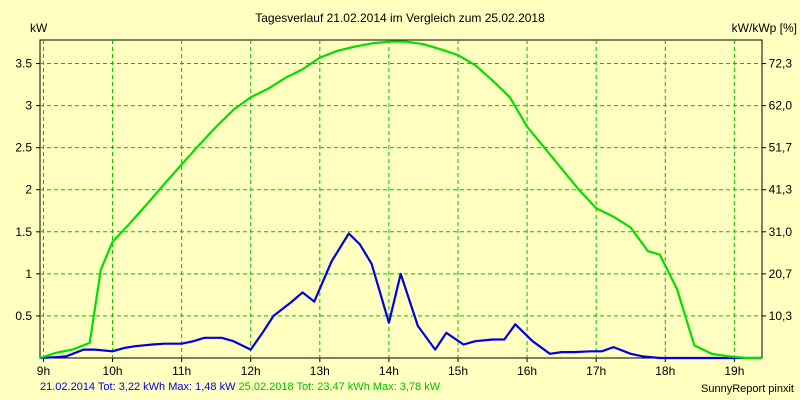 The width and height of the screenshot is (800, 400). Describe the element at coordinates (43, 371) in the screenshot. I see `x-tick-label: 9h` at that location.